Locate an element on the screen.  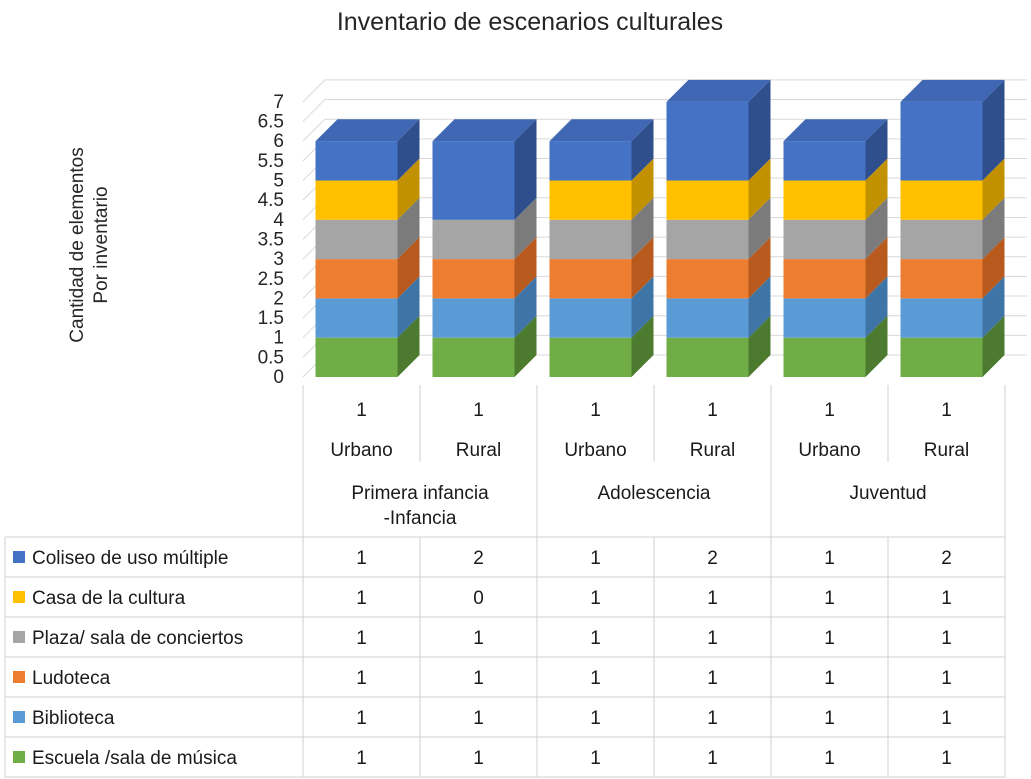
y-tick-label: 6 is located at coordinates (278, 141).